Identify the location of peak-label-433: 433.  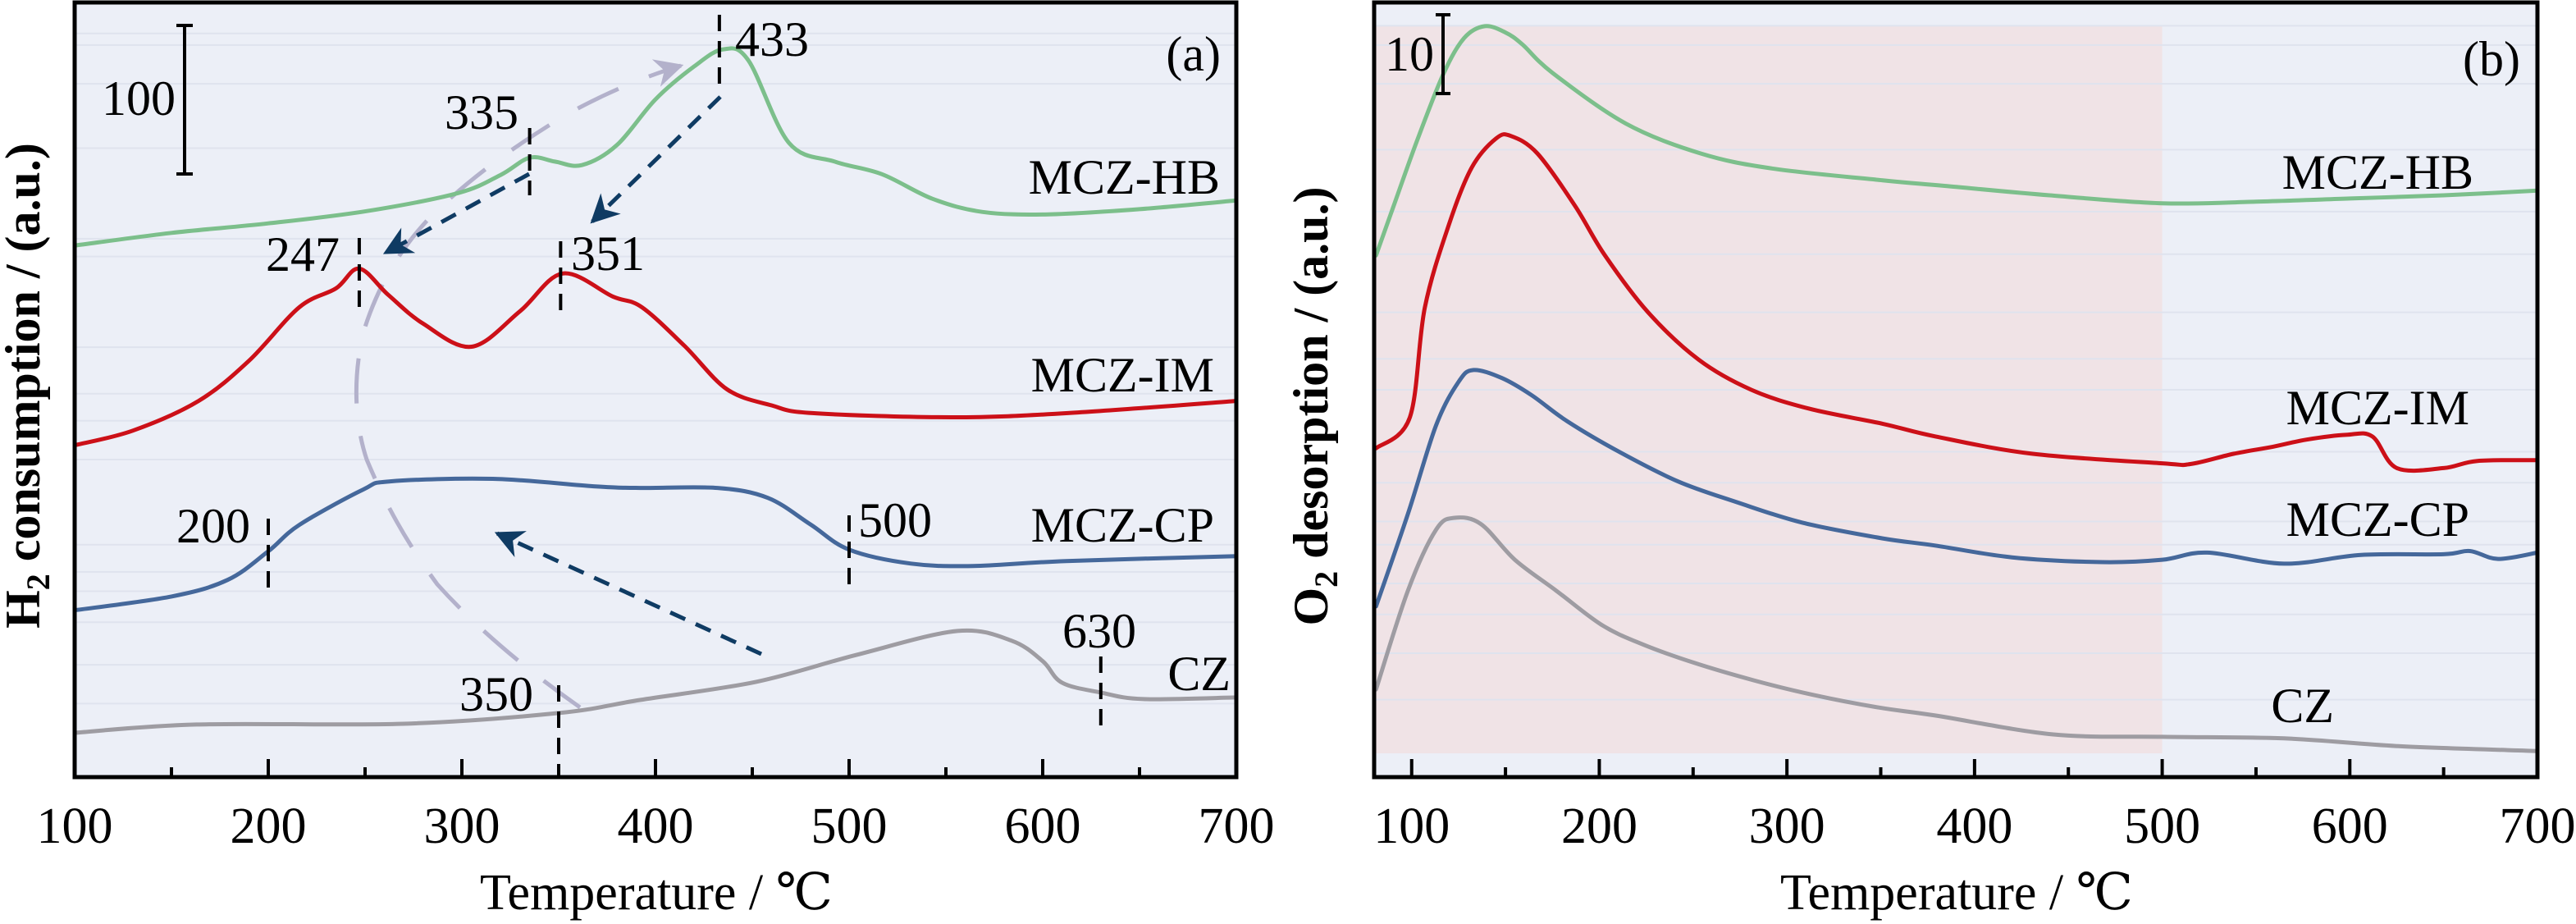
(772, 39).